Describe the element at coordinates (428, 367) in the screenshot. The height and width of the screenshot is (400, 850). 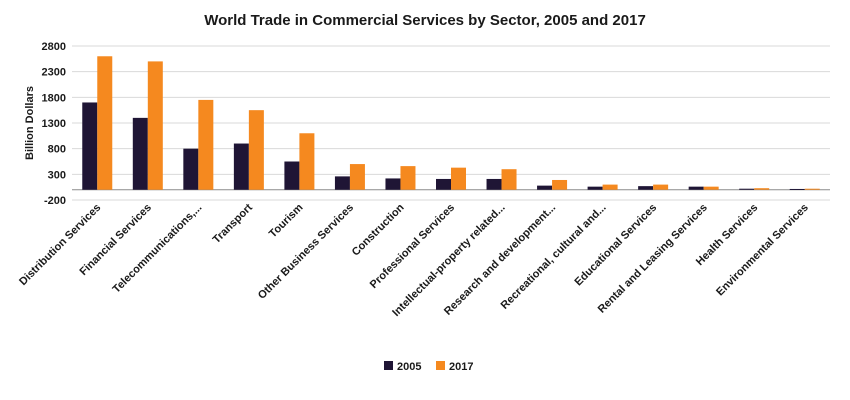
I see `legend: 2005 2017` at that location.